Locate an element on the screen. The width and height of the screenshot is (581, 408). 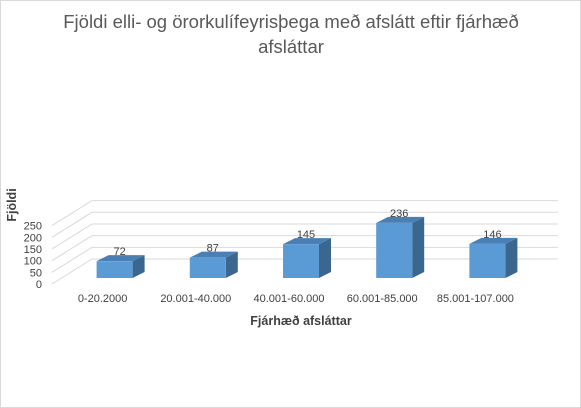
y-tick-label: 150 is located at coordinates (33, 250).